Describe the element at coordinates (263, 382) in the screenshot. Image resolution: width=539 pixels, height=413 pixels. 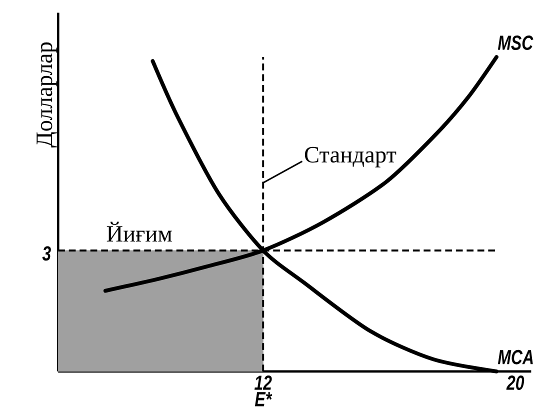
I see `x-tick-label: 12` at that location.